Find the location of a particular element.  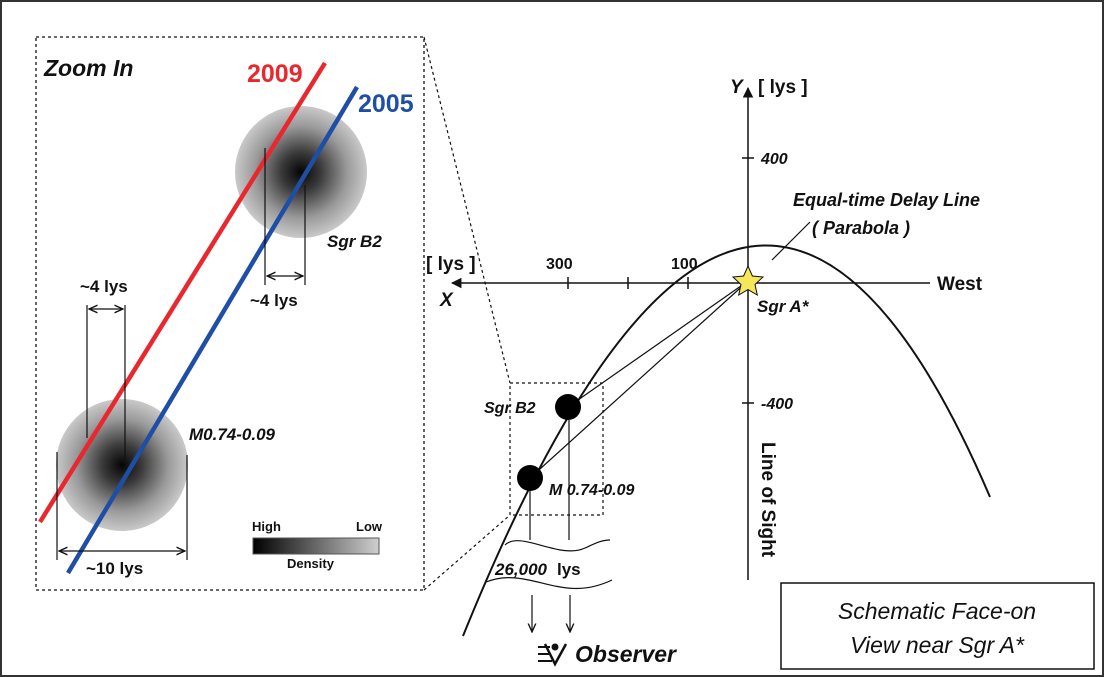

caption-frame is located at coordinates (937, 626).